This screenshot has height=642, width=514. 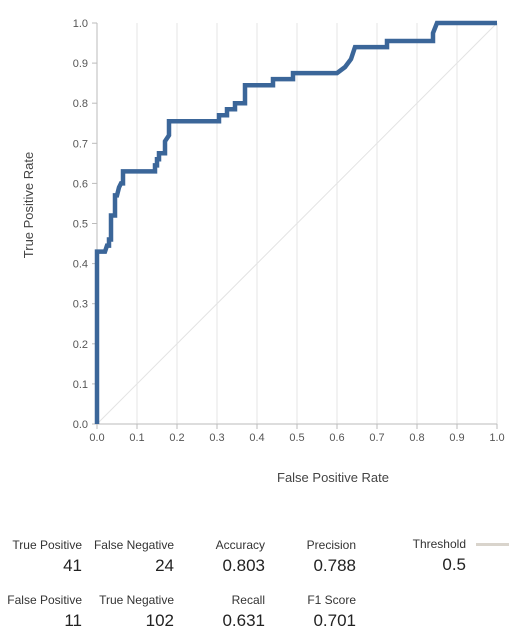 I want to click on threshold-value: 0.5, so click(x=454, y=564).